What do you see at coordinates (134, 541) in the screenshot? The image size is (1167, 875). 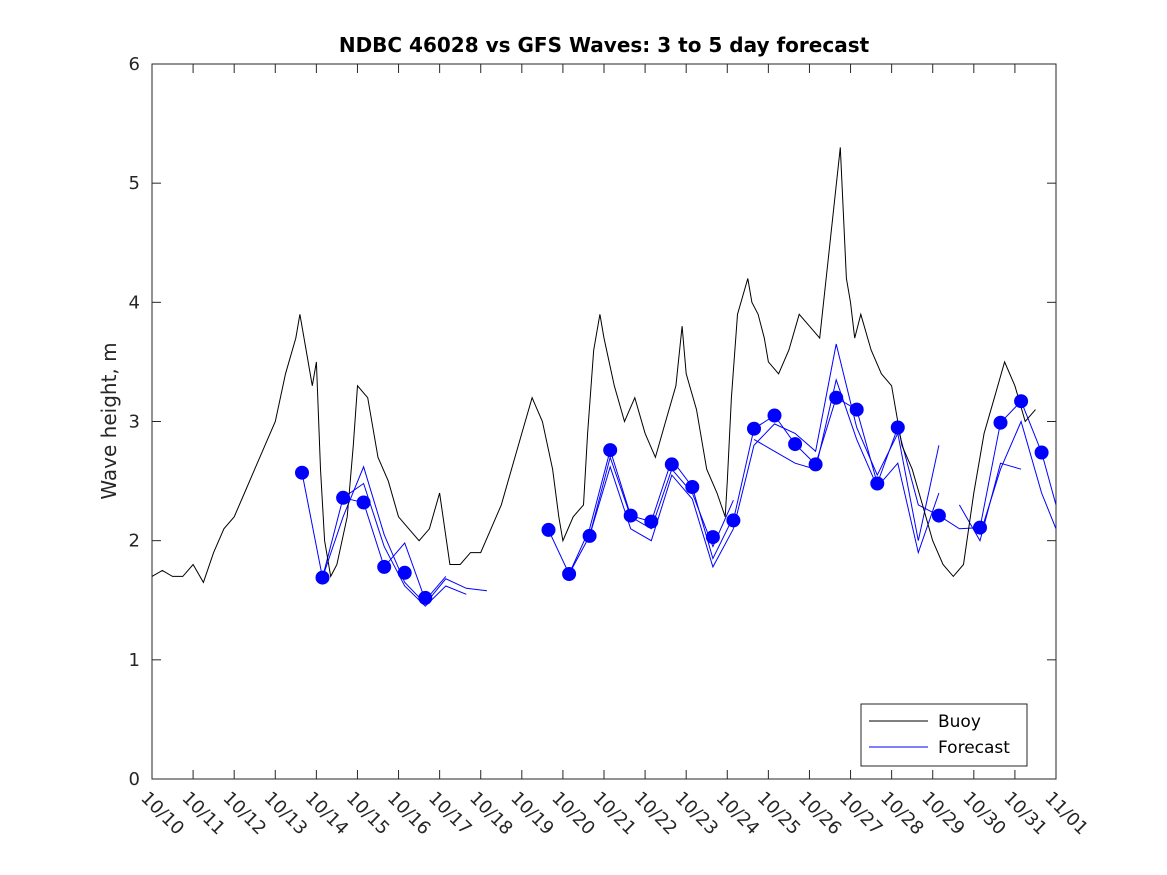 I see `y-tick-label: 2` at bounding box center [134, 541].